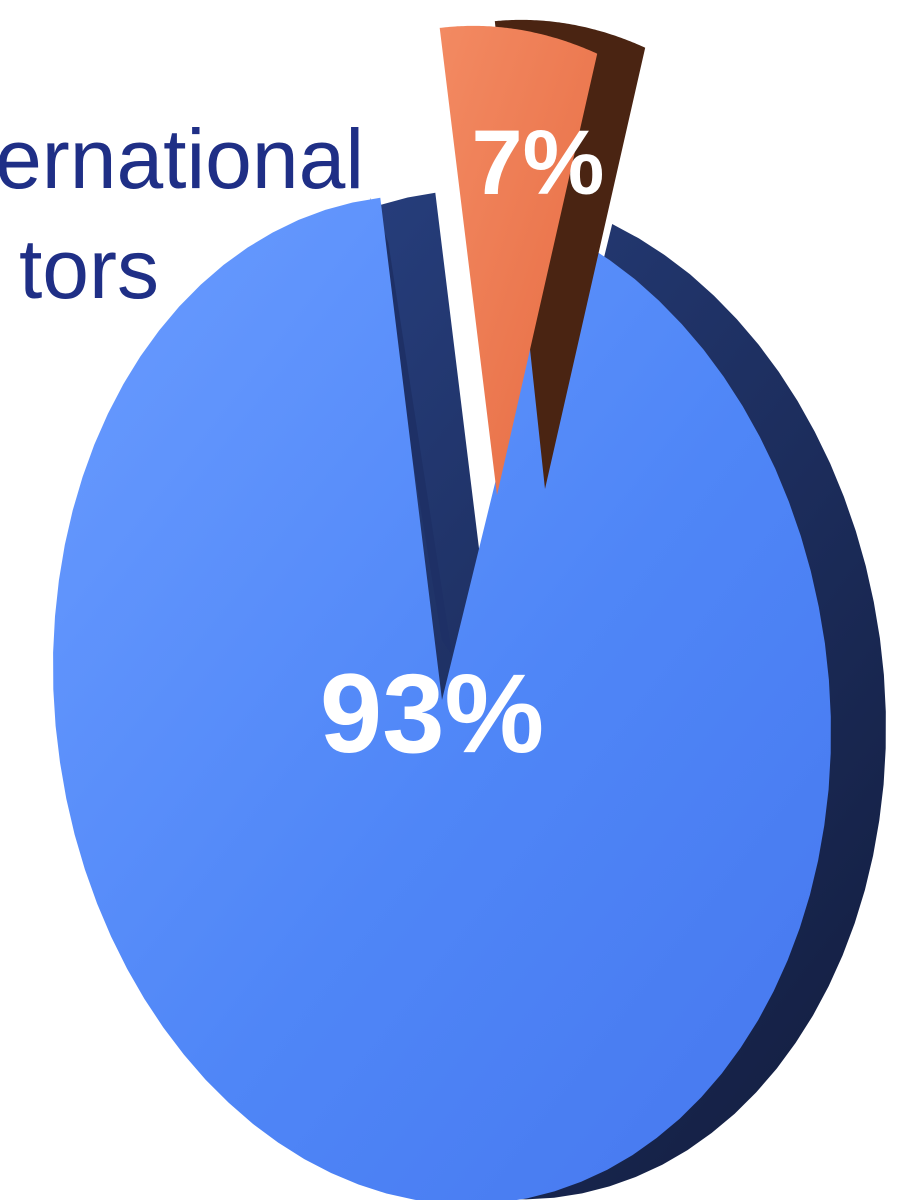  I want to click on caption-line-2: tors, so click(88, 269).